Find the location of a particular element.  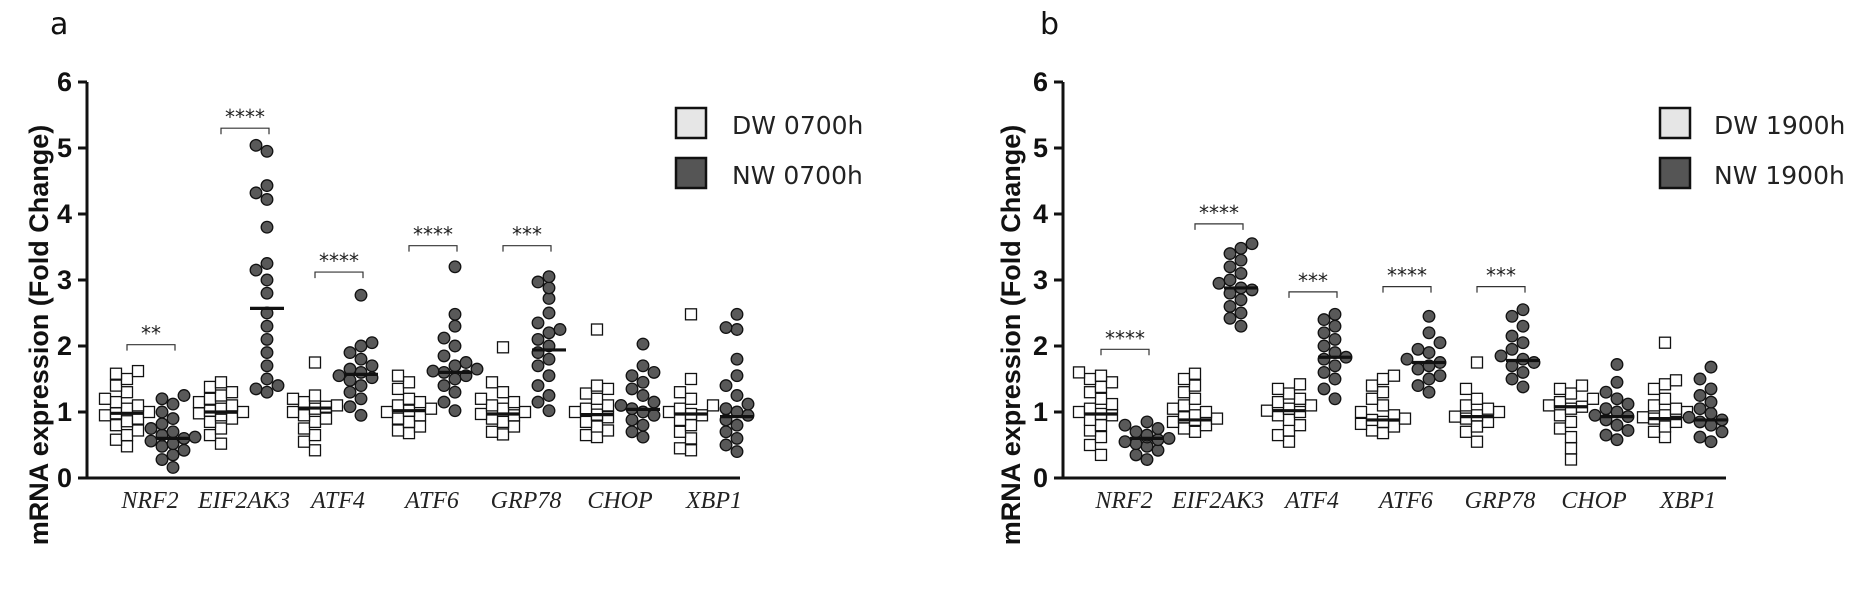

y-tick-label: 3 is located at coordinates (64, 280).